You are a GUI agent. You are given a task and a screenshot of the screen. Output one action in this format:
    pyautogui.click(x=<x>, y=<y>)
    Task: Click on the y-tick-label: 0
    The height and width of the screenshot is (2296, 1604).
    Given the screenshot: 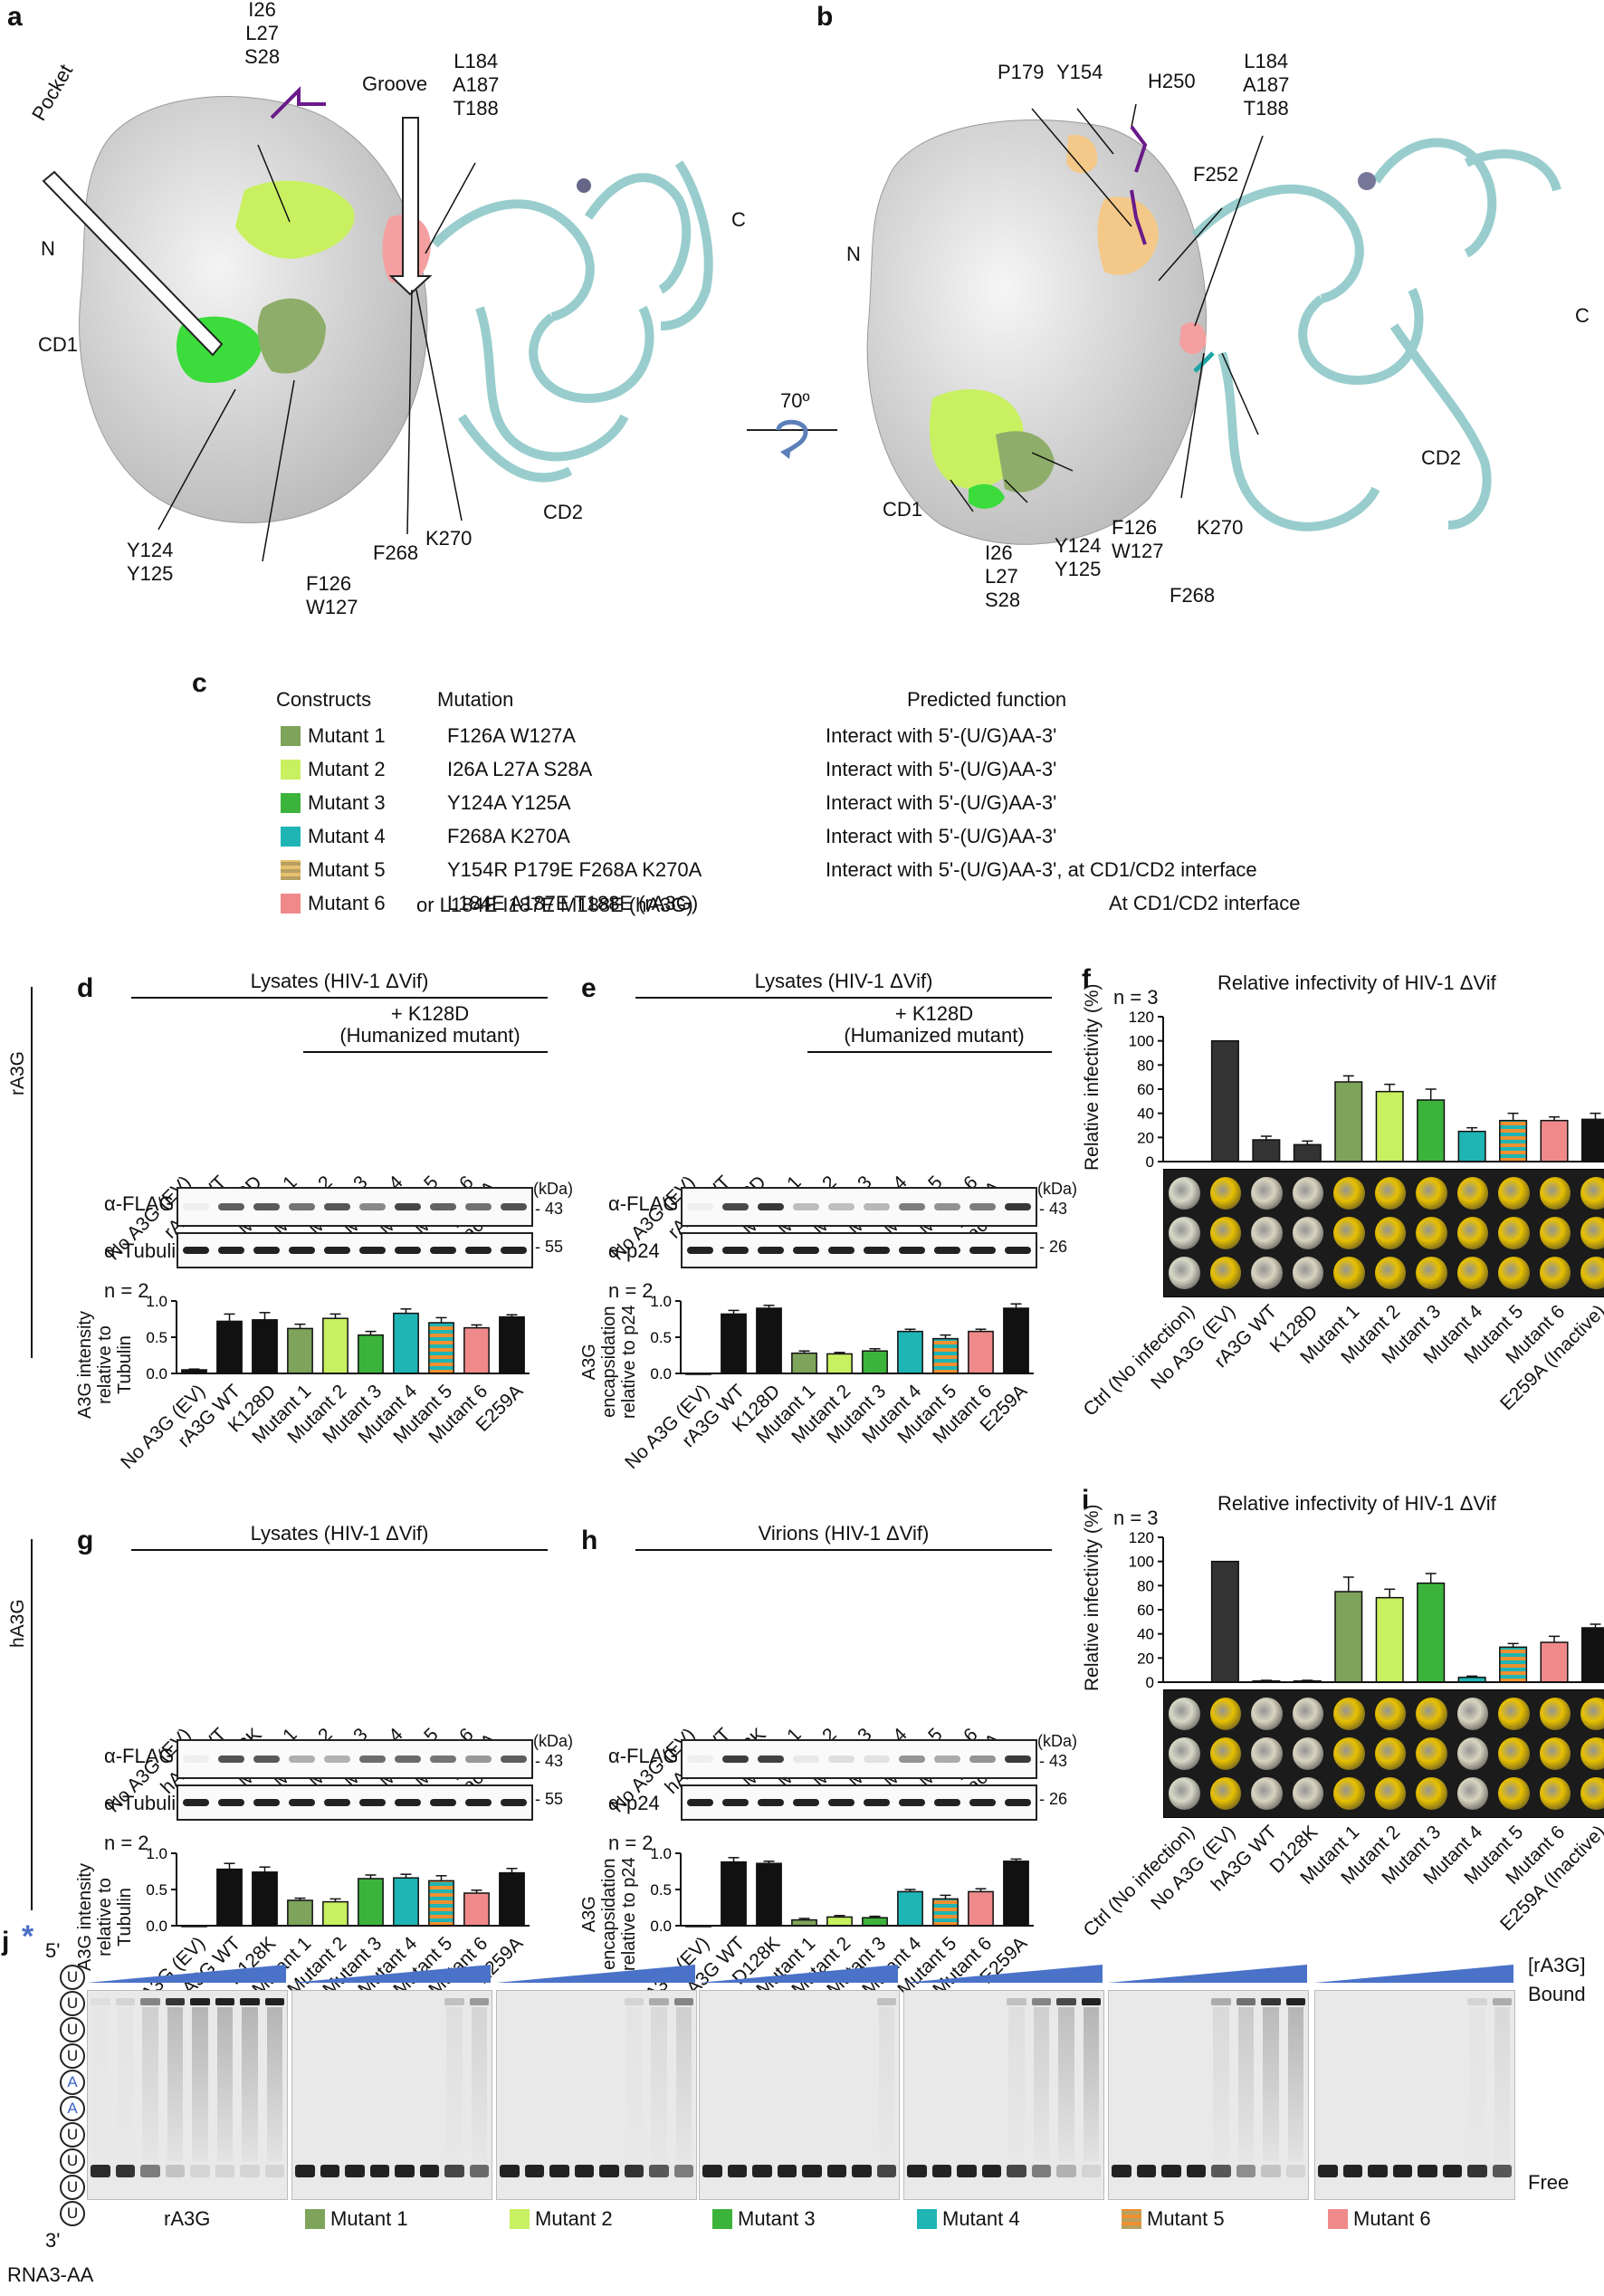 What is the action you would take?
    pyautogui.click(x=1150, y=1162)
    